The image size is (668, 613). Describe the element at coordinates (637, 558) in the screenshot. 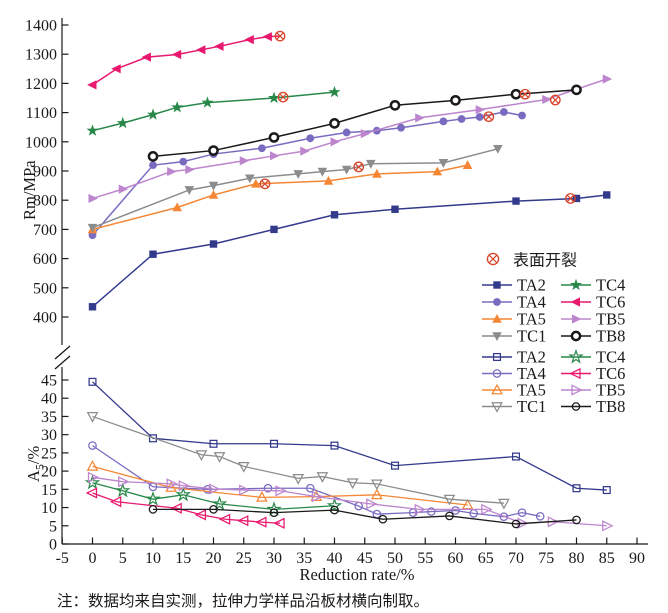

I see `tick-label: 90` at that location.